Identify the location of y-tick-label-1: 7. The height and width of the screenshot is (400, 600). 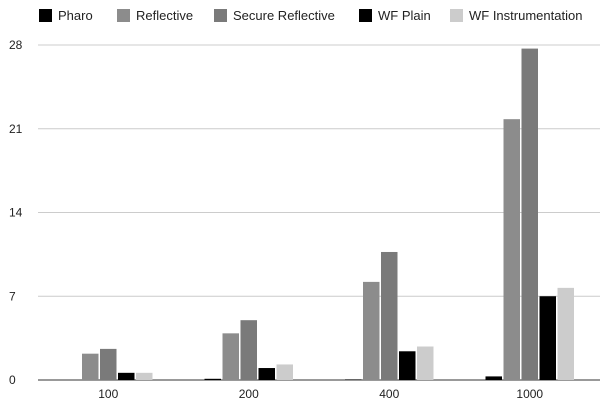
(12, 296).